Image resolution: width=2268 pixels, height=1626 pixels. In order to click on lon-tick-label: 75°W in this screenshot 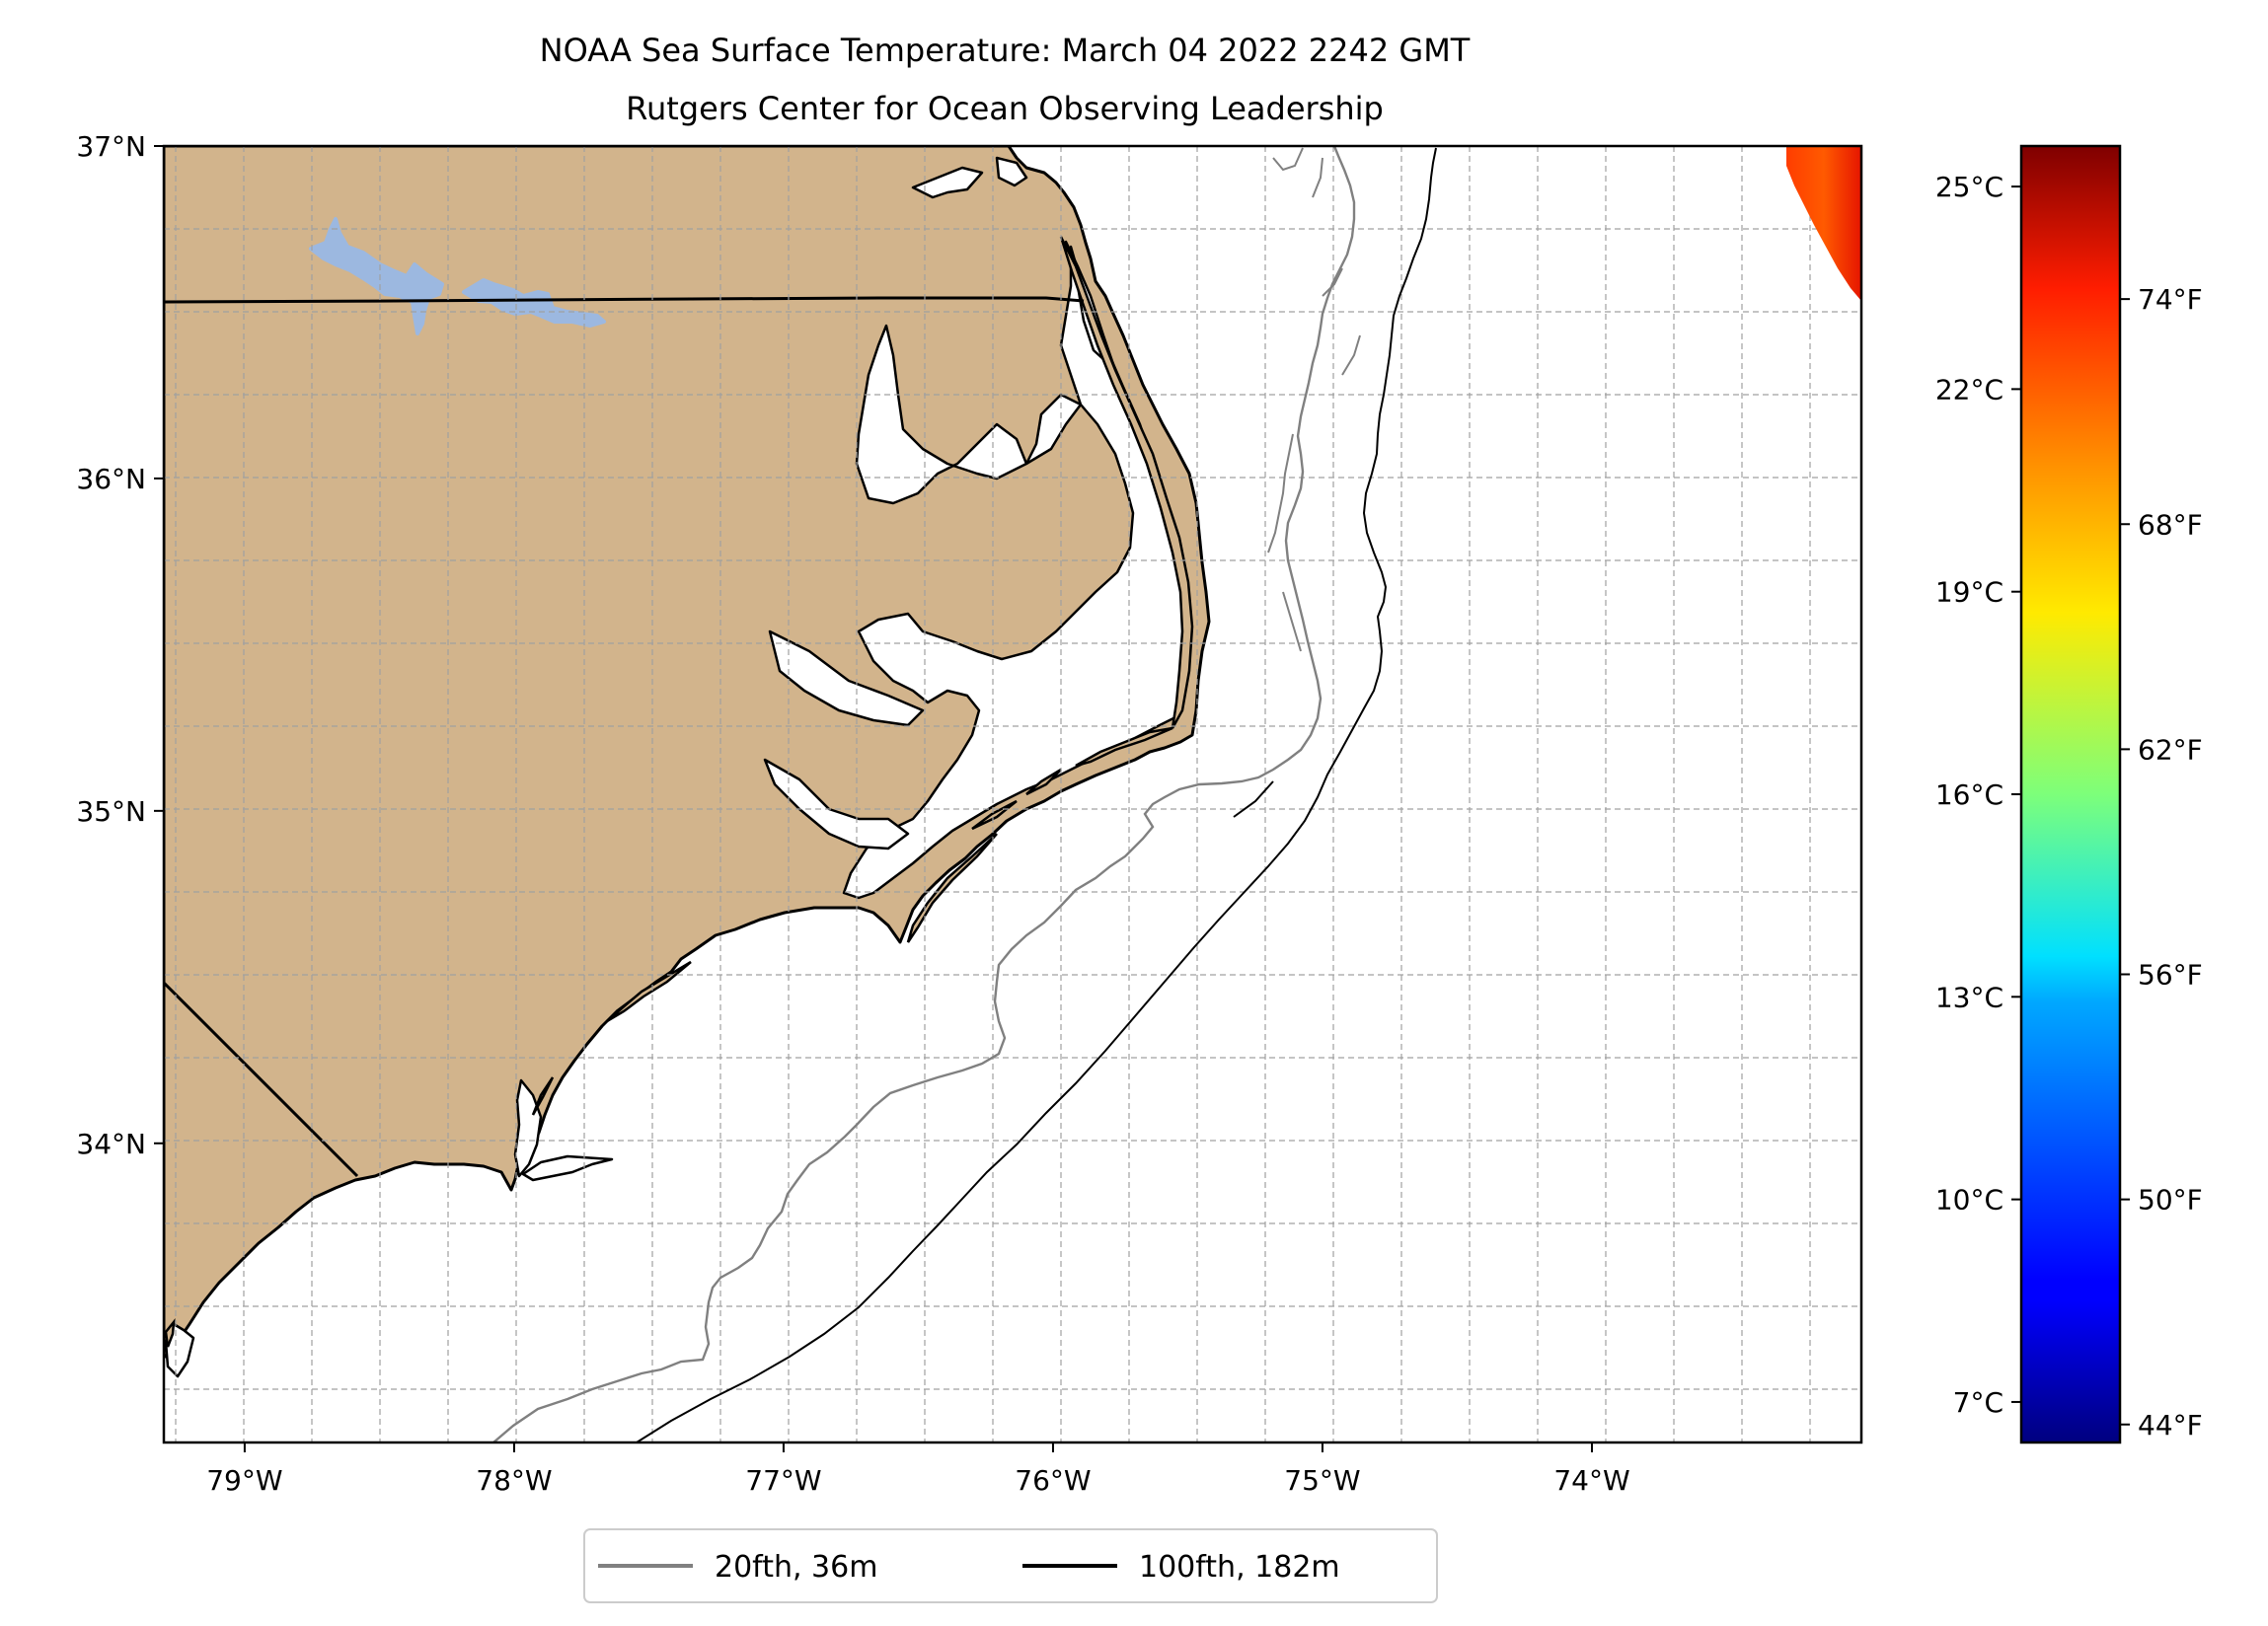, I will do `click(1322, 1480)`.